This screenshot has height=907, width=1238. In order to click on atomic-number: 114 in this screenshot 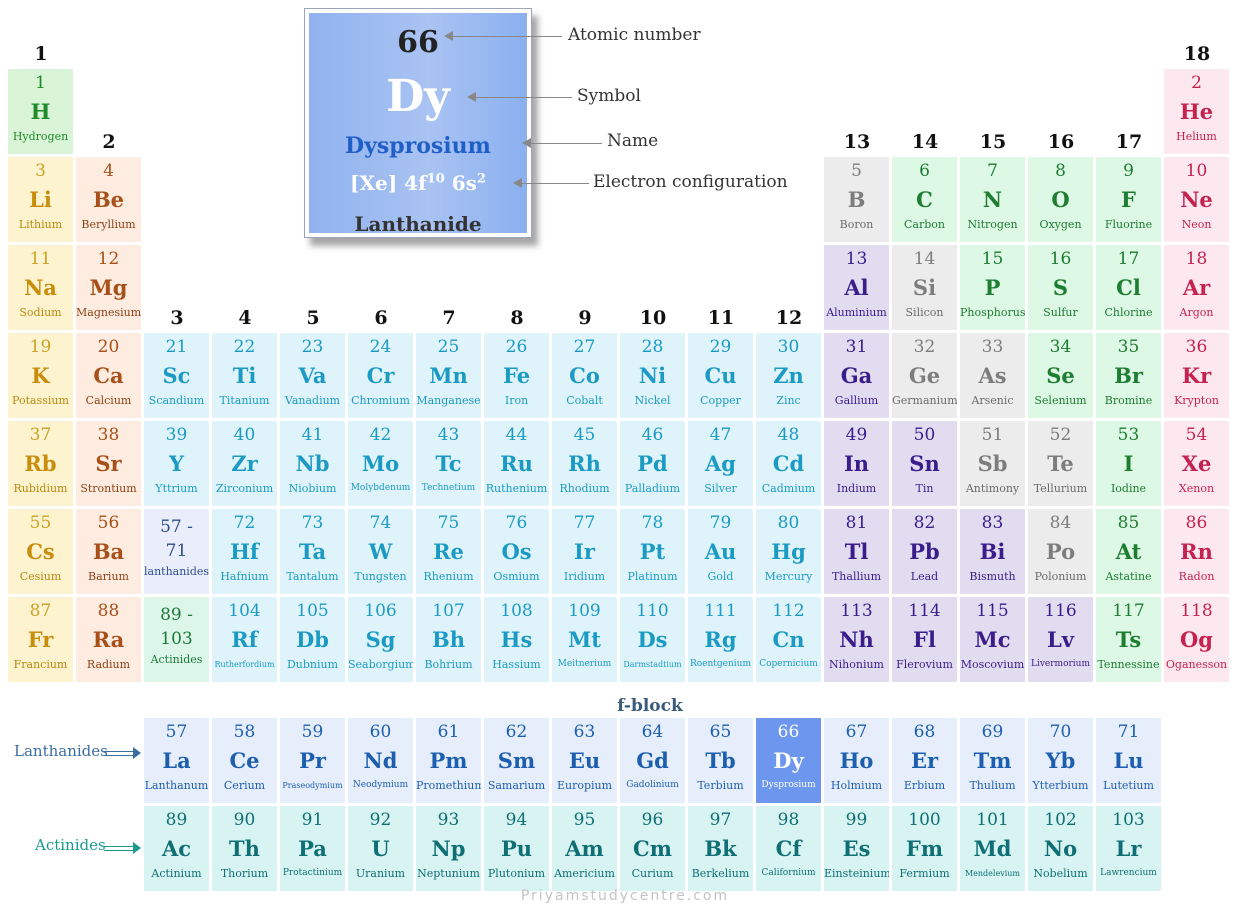, I will do `click(924, 611)`.